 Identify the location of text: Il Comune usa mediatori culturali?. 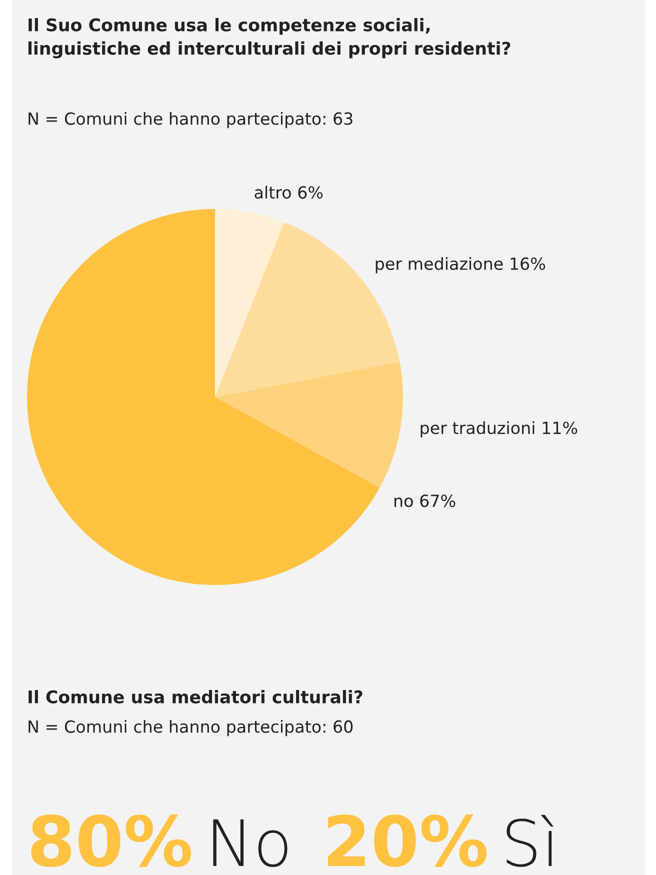
(195, 697).